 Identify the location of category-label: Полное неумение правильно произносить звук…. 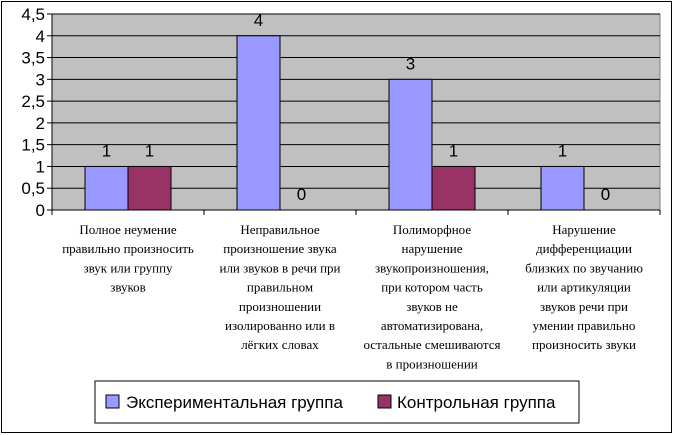
(128, 258).